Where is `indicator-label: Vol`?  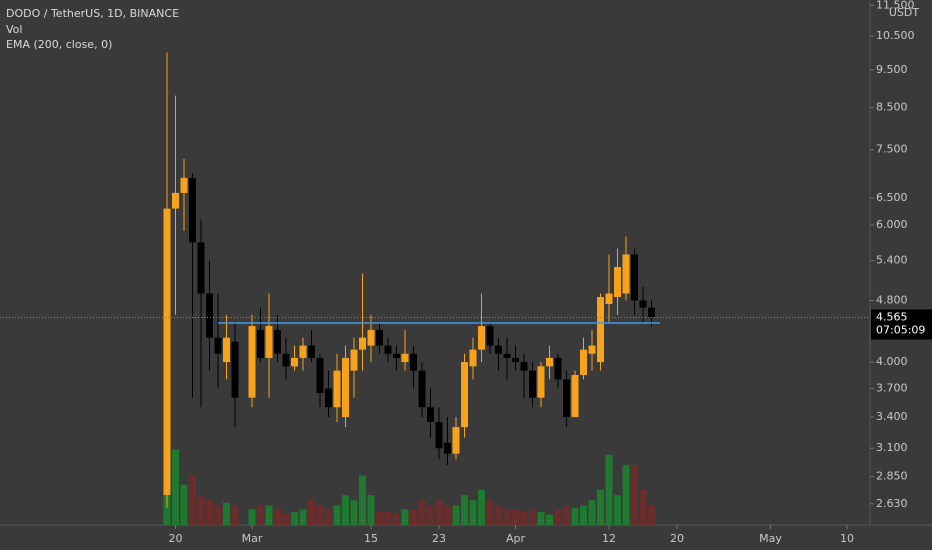
indicator-label: Vol is located at coordinates (14, 29).